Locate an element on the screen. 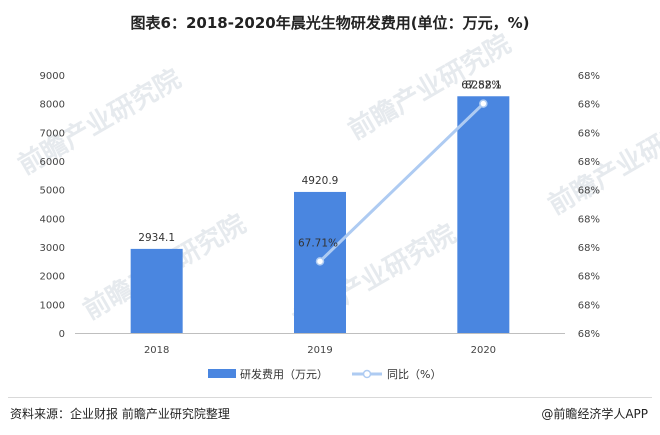  y-left-tick-label: 1000 is located at coordinates (52, 305).